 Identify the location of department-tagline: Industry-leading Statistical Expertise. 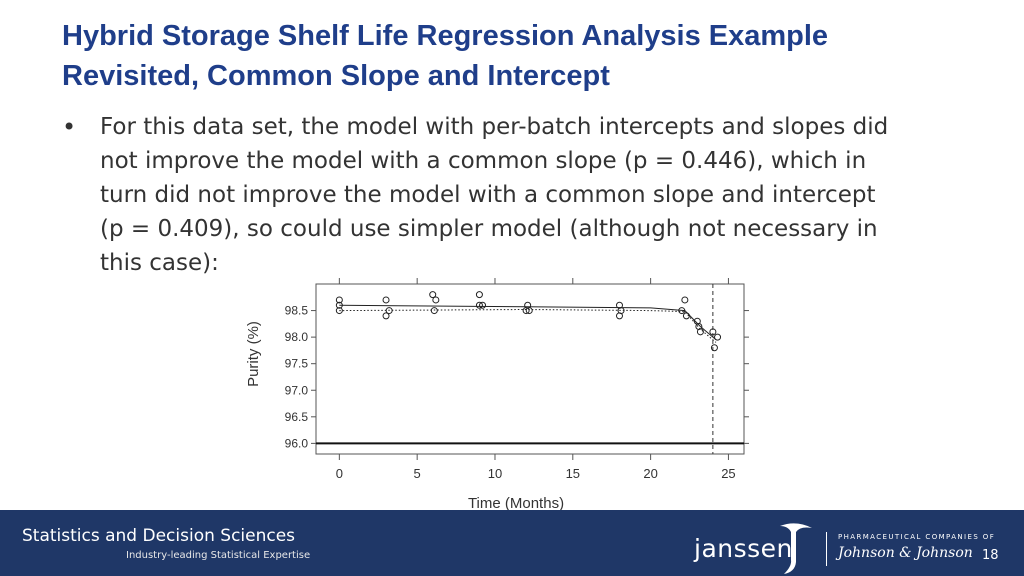
(218, 555).